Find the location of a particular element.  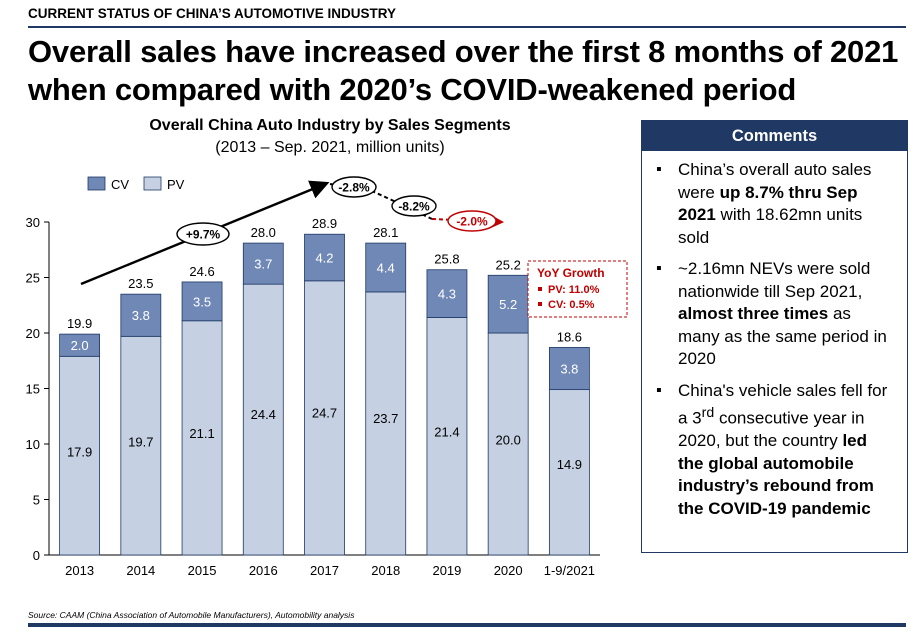

growth-label-2018: -2.8% is located at coordinates (354, 188).